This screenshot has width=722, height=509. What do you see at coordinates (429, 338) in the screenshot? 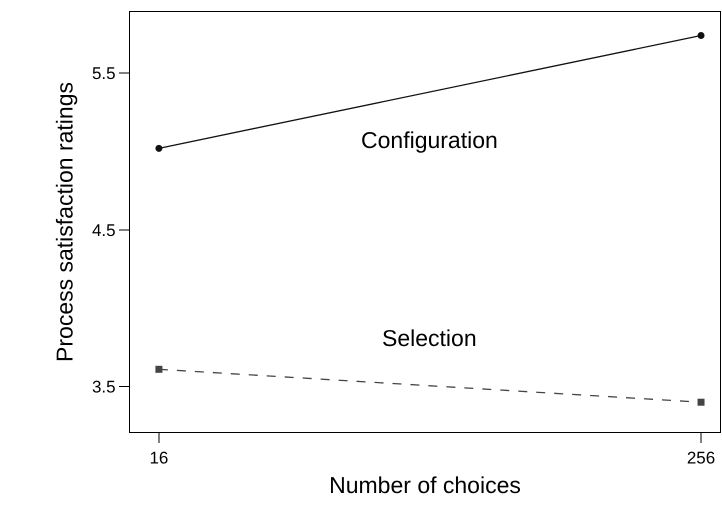
I see `series-label: Selection` at bounding box center [429, 338].